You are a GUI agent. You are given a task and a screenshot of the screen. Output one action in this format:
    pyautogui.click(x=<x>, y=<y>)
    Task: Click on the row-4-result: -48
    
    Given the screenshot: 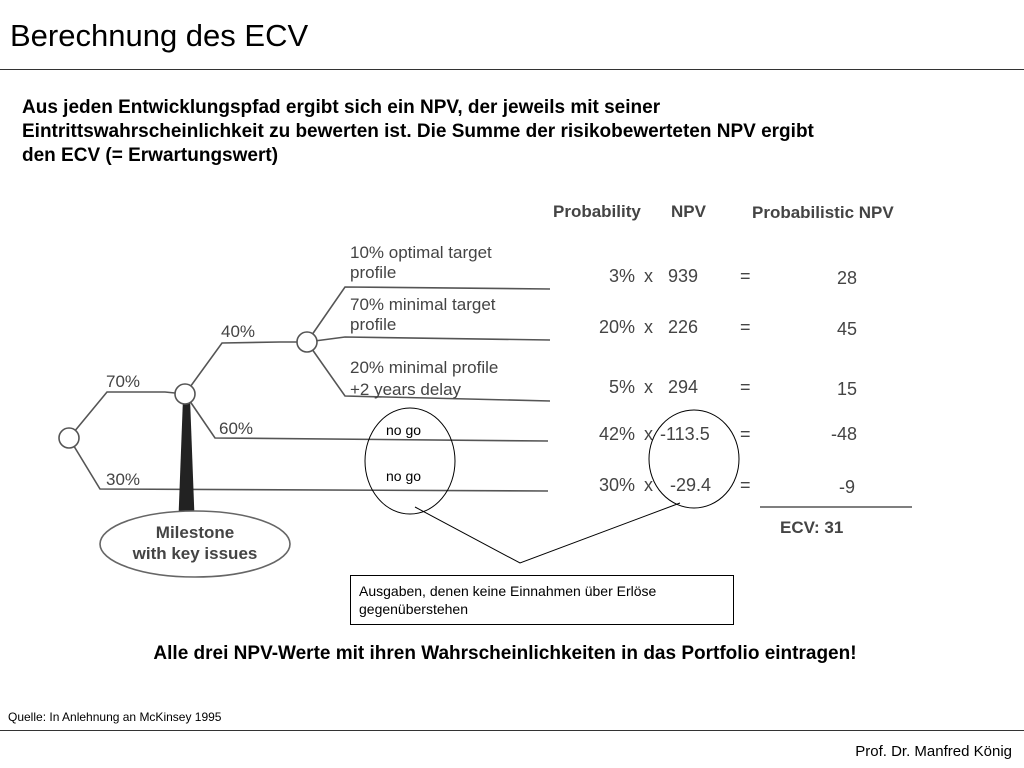 What is the action you would take?
    pyautogui.click(x=844, y=434)
    